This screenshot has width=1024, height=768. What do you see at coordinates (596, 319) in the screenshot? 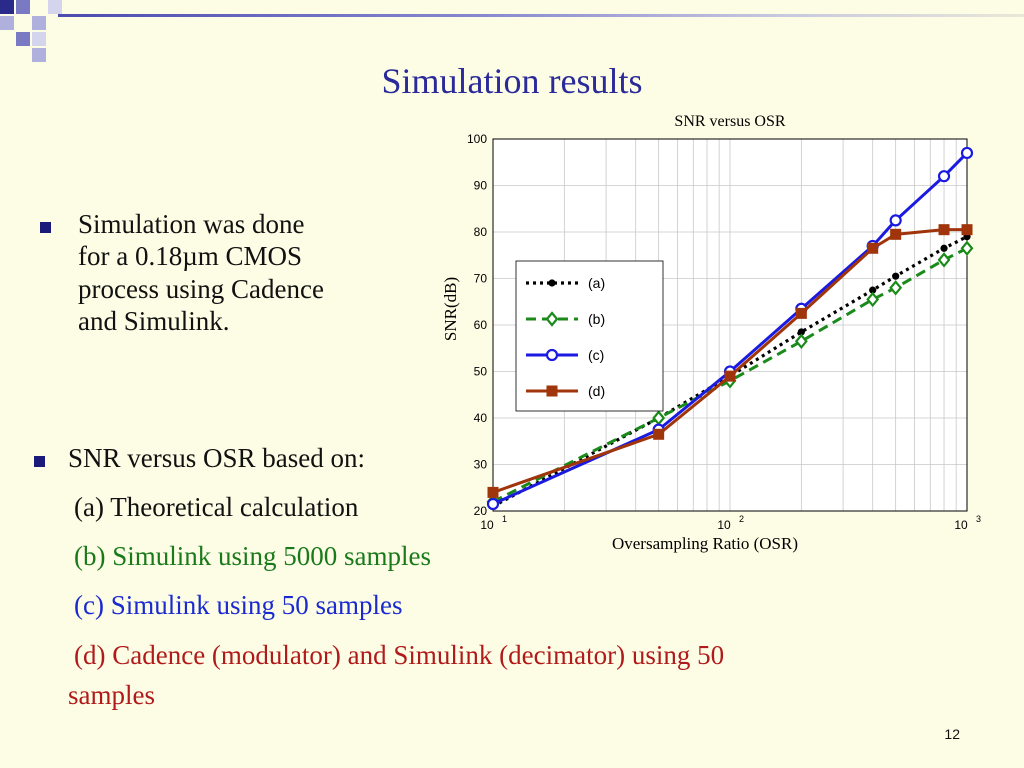
I see `legend-label: (b)` at bounding box center [596, 319].